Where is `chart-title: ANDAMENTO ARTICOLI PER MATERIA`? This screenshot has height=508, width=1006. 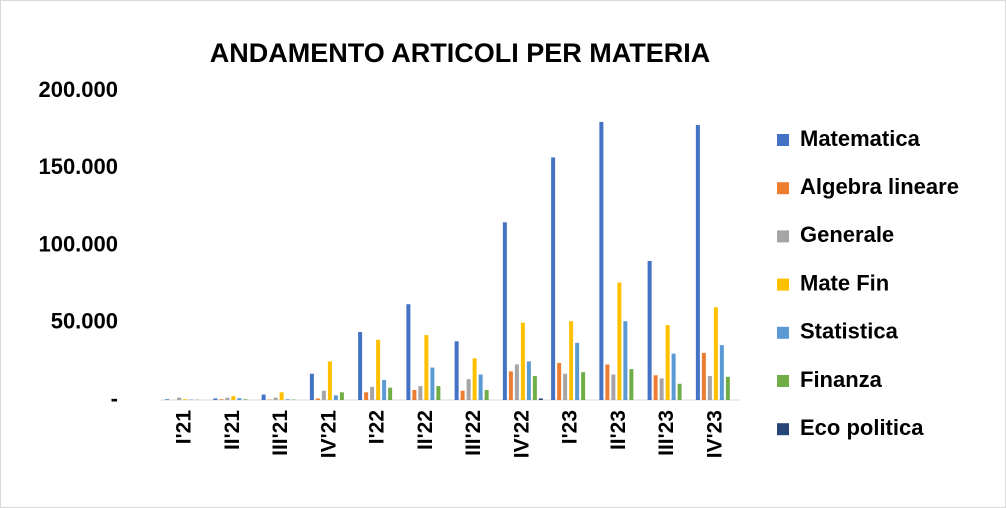 chart-title: ANDAMENTO ARTICOLI PER MATERIA is located at coordinates (460, 53).